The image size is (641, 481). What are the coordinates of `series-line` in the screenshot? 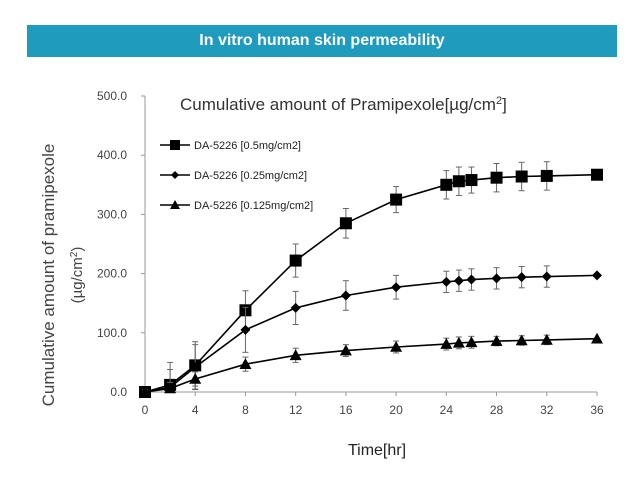 It's located at (371, 365).